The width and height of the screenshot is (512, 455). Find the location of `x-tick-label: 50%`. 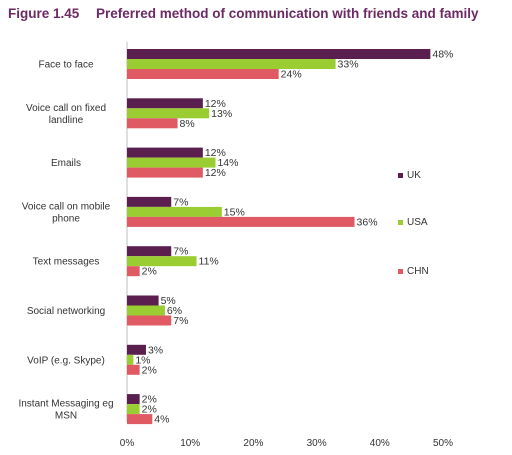

x-tick-label: 50% is located at coordinates (443, 443).